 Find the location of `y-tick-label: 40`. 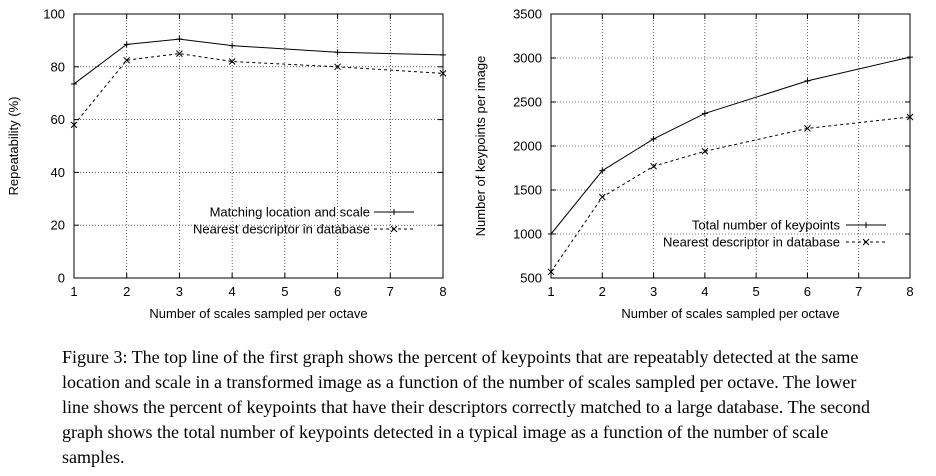

y-tick-label: 40 is located at coordinates (58, 172).